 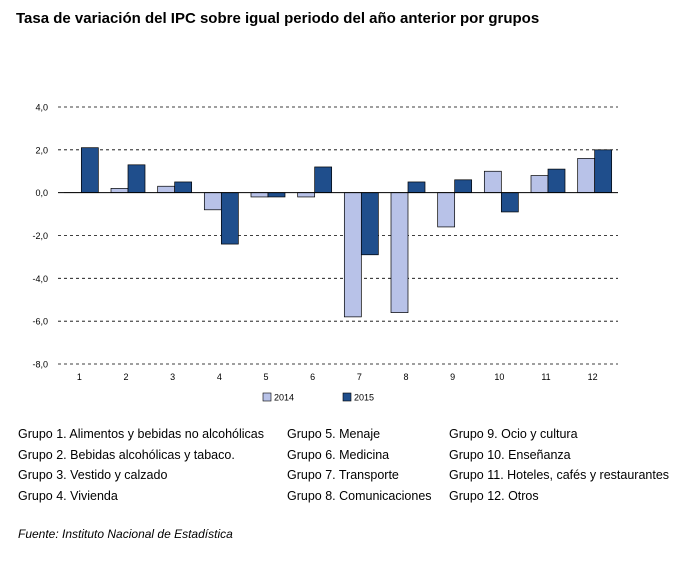 I want to click on group-item: Grupo 11. Hoteles, cafés y restaurantes, so click(x=559, y=475).